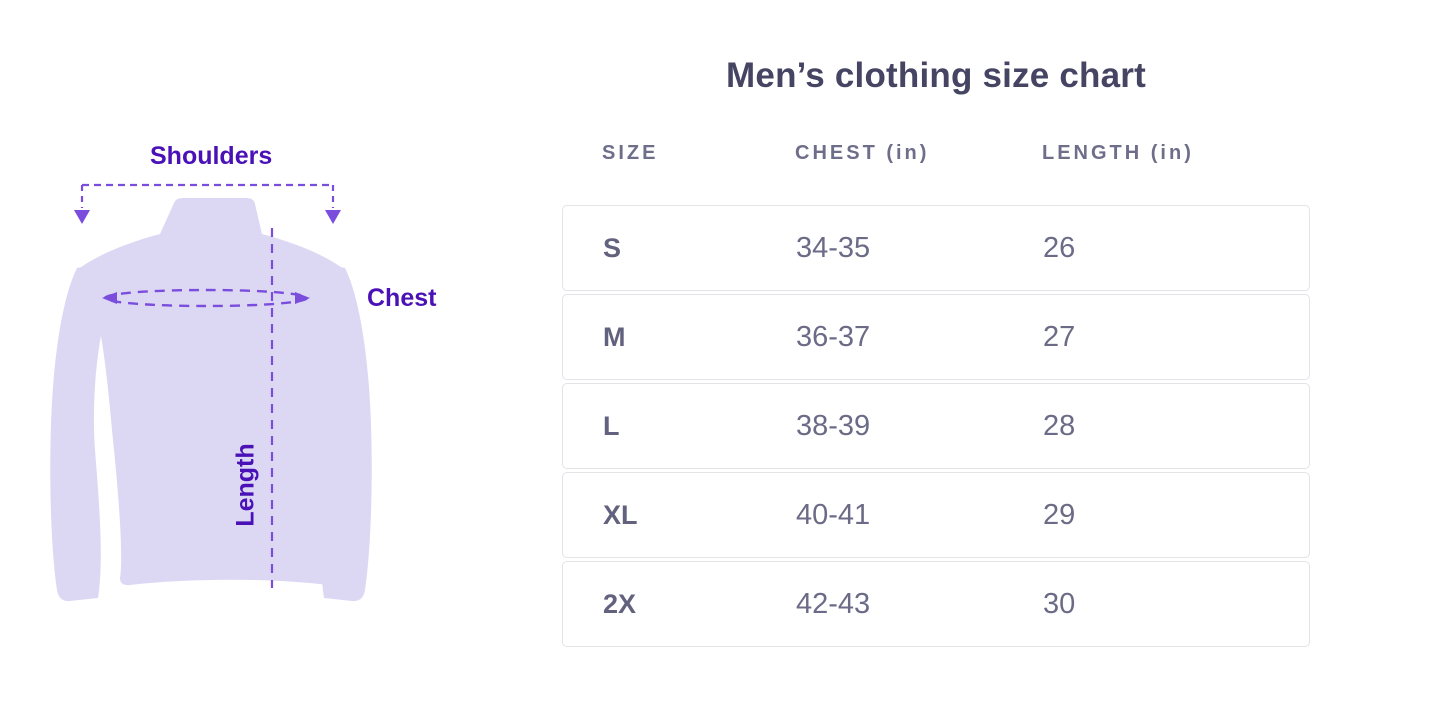  What do you see at coordinates (833, 425) in the screenshot?
I see `chest-cell: 38-39` at bounding box center [833, 425].